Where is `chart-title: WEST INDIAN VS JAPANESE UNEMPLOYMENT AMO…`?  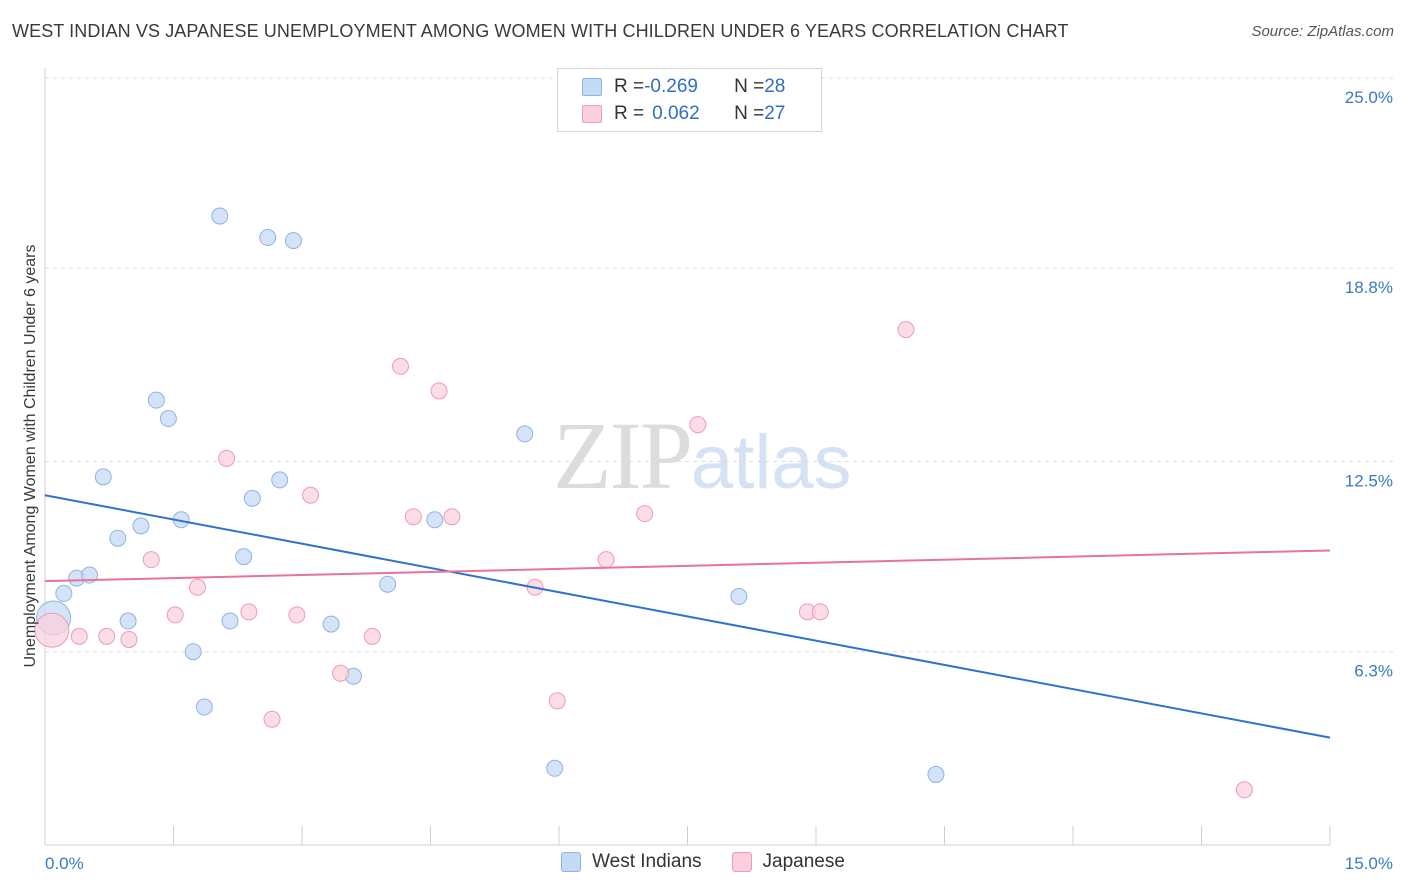 chart-title: WEST INDIAN VS JAPANESE UNEMPLOYMENT AMO… is located at coordinates (540, 31).